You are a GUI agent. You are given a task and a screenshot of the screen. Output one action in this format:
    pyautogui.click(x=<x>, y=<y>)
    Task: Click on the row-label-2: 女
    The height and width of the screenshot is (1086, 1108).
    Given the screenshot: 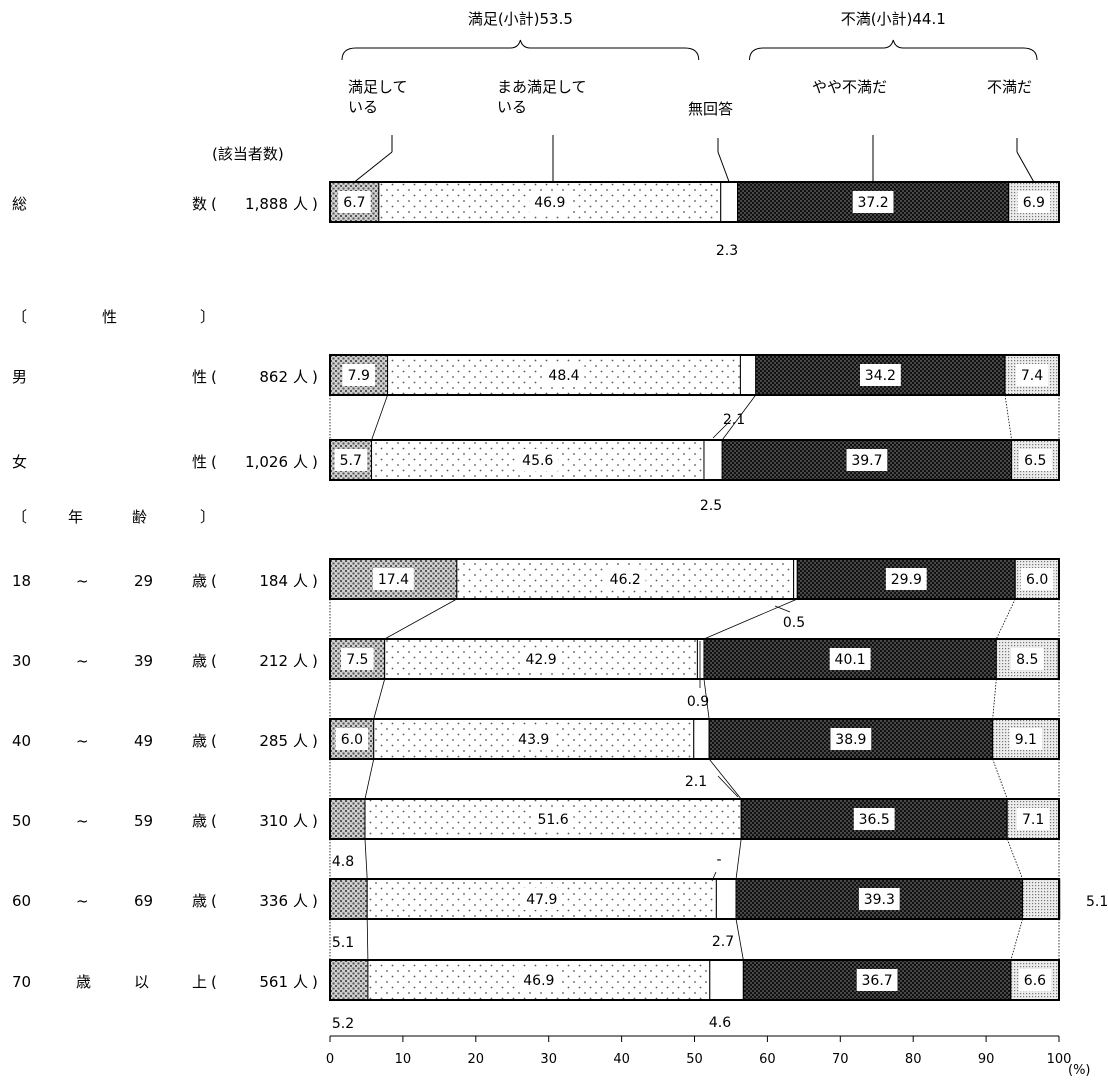 What is the action you would take?
    pyautogui.click(x=19, y=462)
    